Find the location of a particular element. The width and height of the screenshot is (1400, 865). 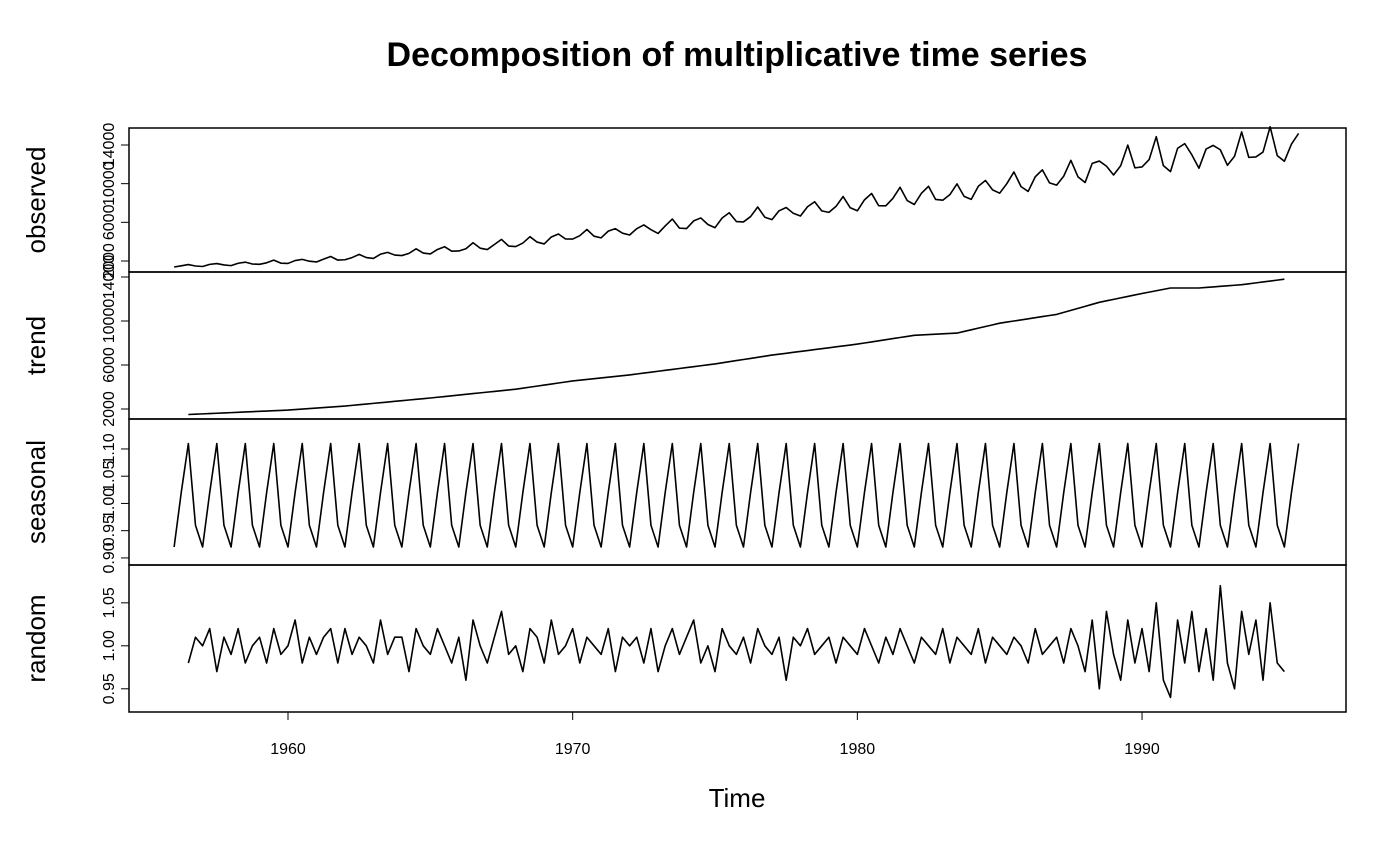

x-tick-label: 1970 is located at coordinates (573, 749).